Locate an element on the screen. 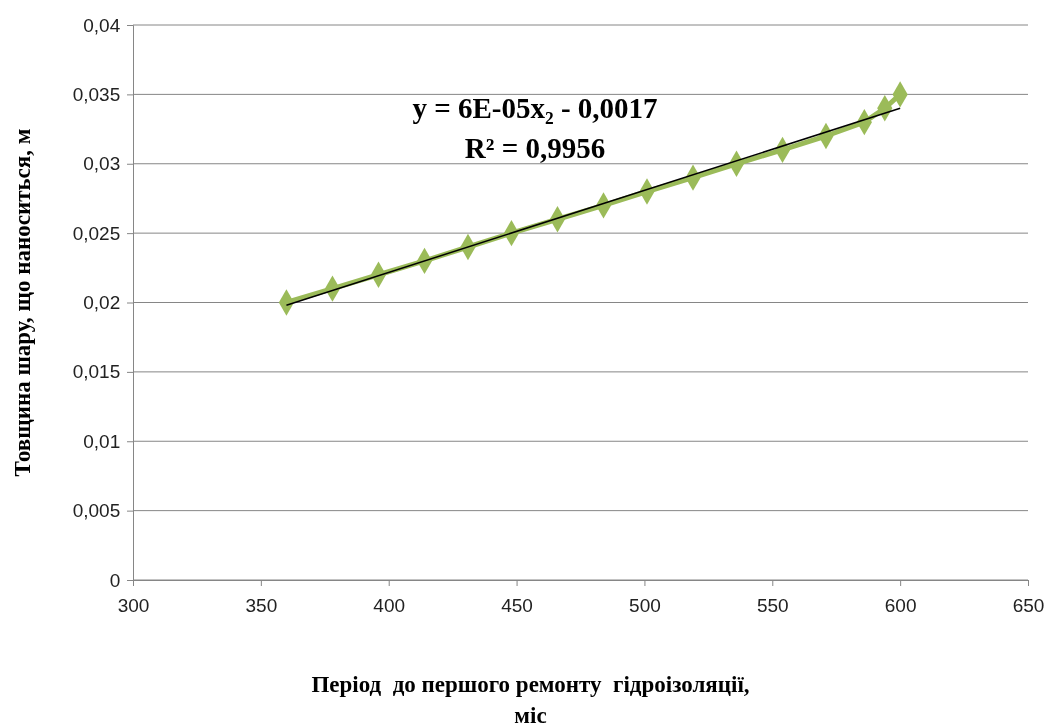  y-tick-label: 0 is located at coordinates (115, 580).